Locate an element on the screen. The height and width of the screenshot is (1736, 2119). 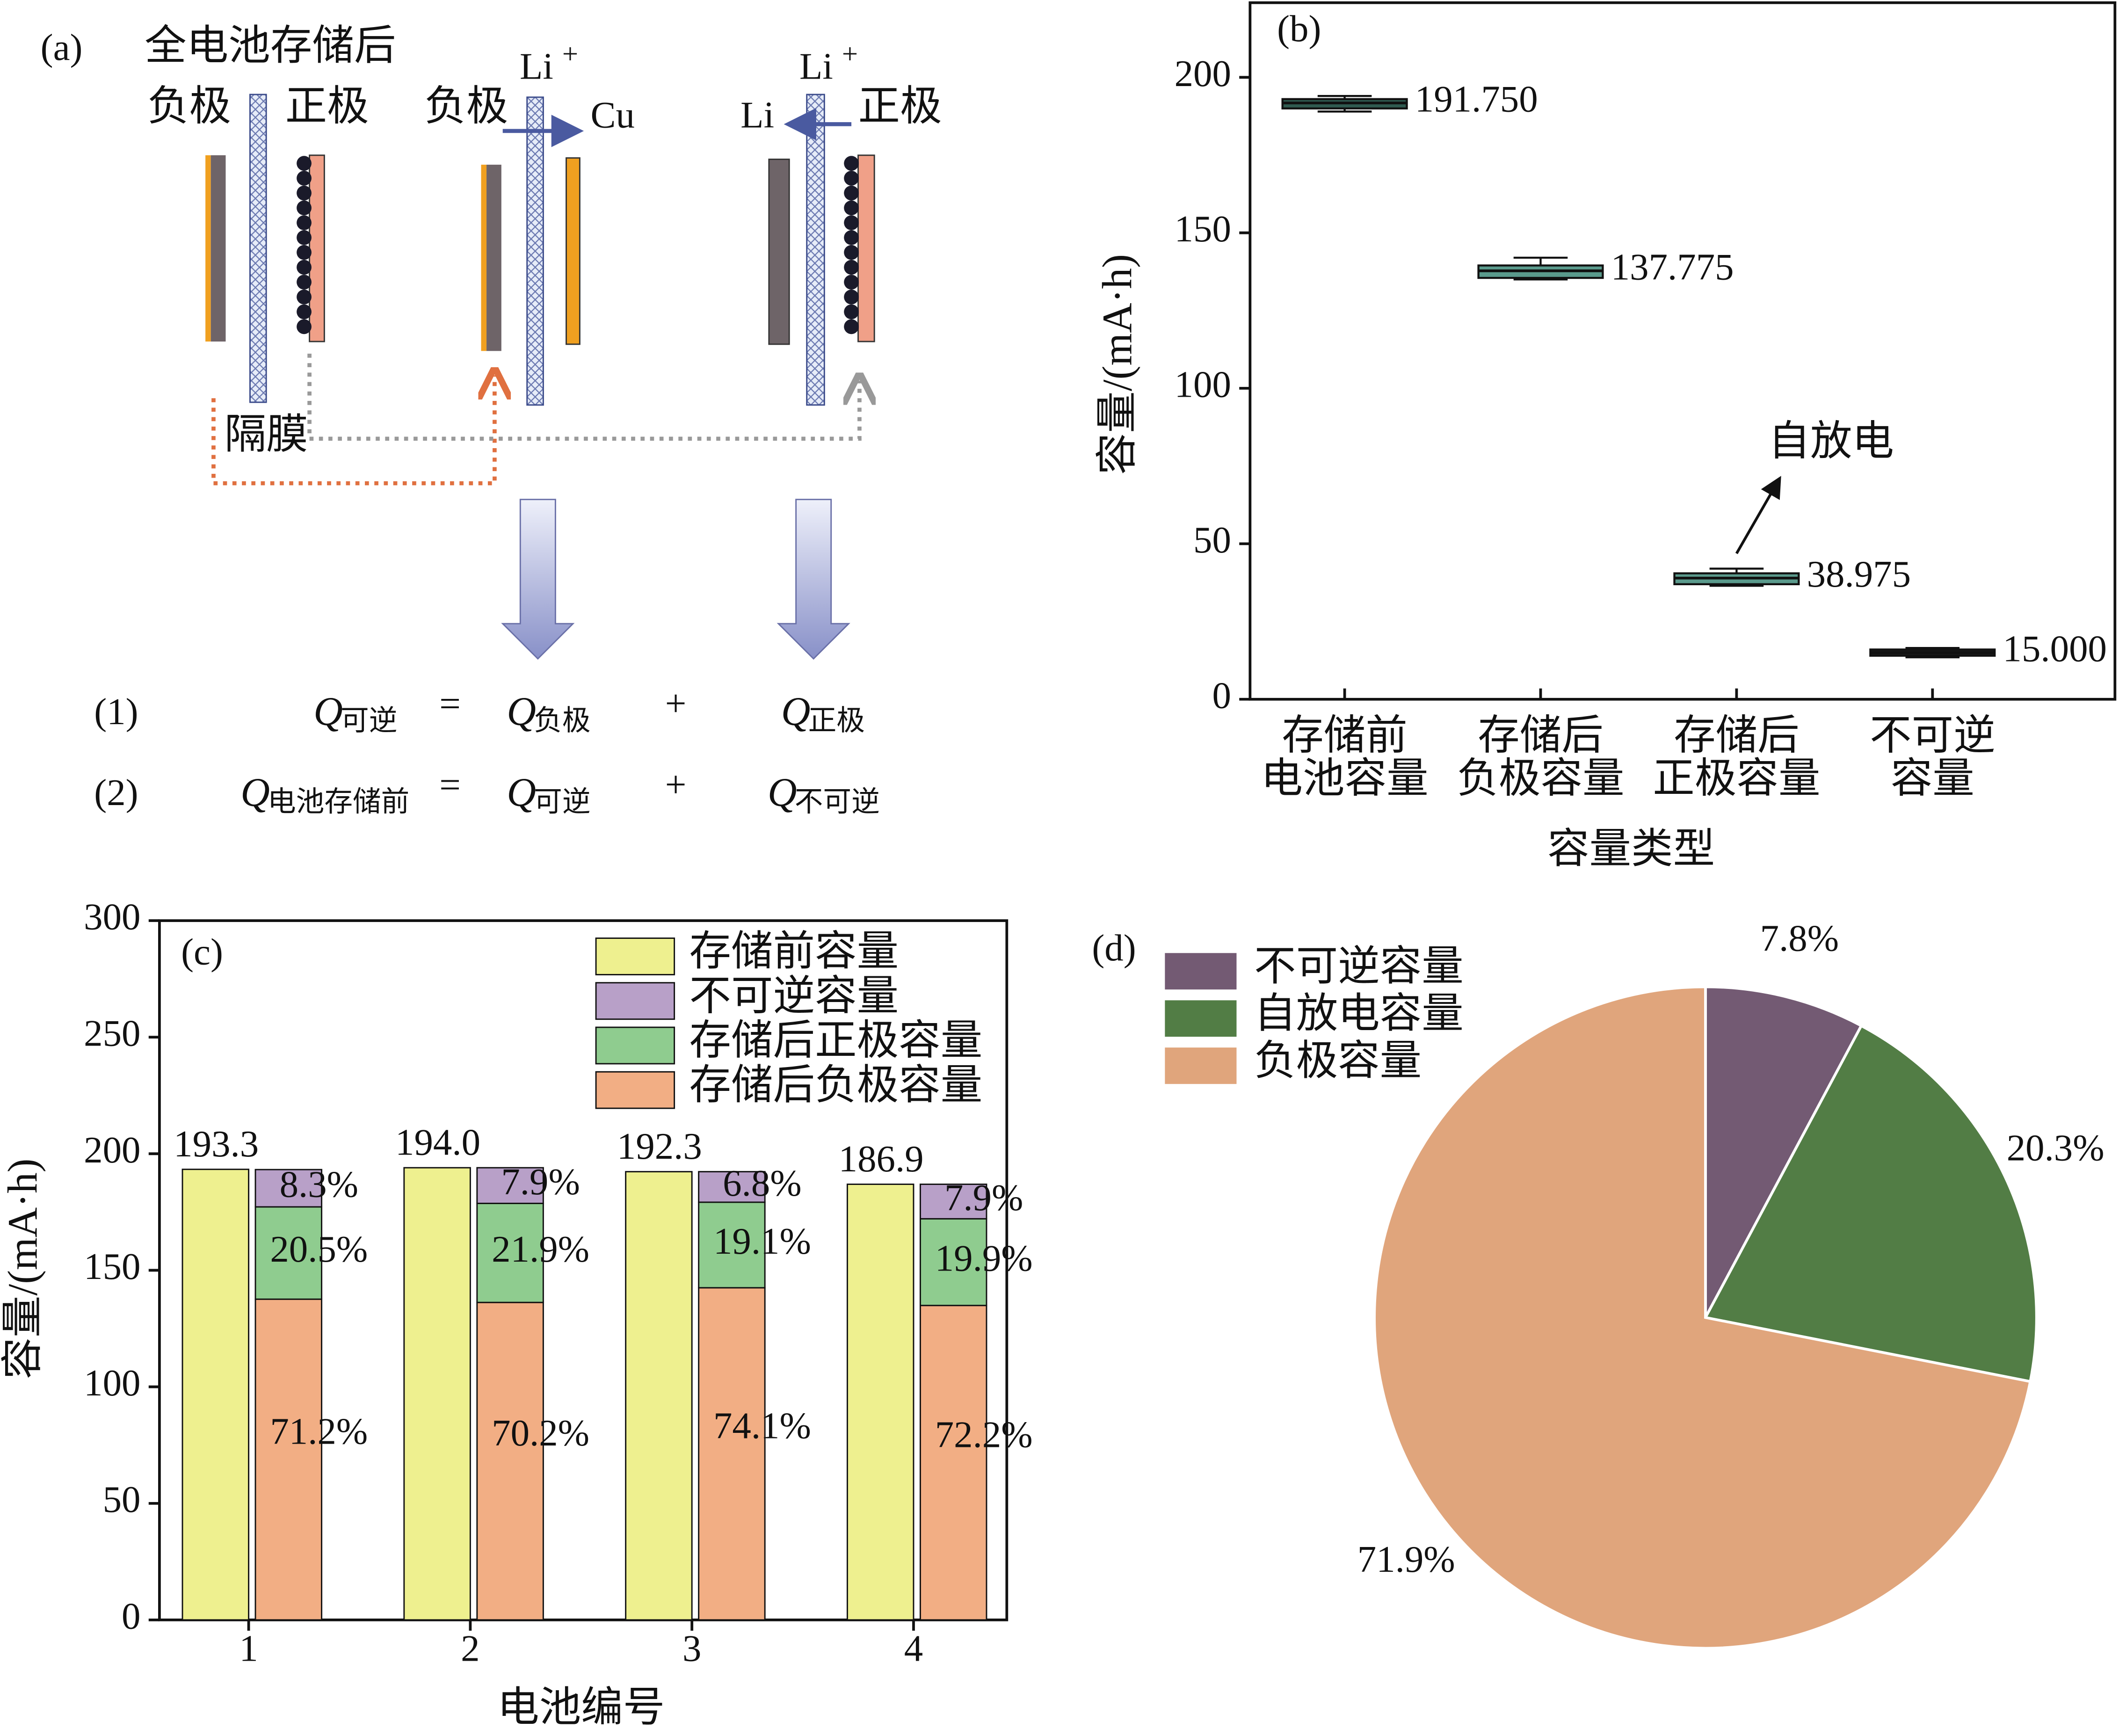
share-label: 71.2% is located at coordinates (319, 1432).